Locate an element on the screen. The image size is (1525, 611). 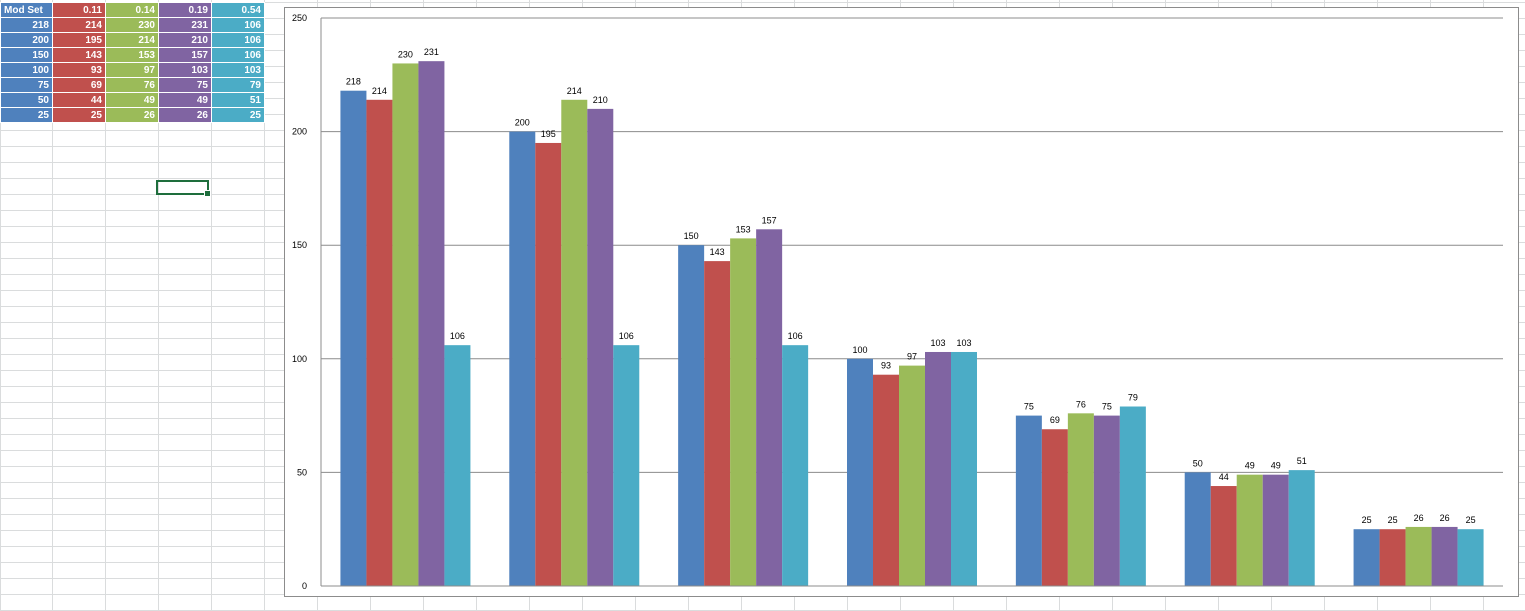
table-cell: 210 is located at coordinates (185, 40).